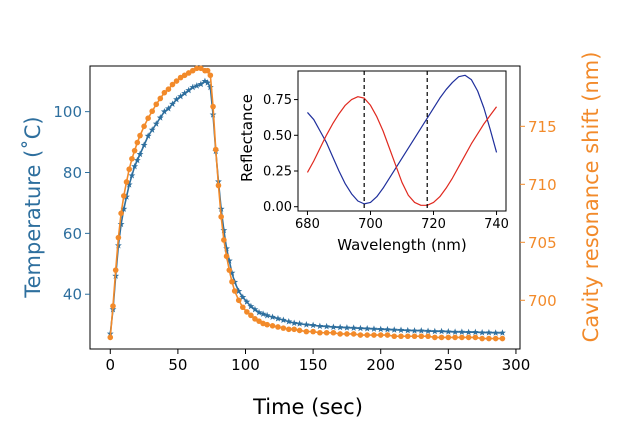  Describe the element at coordinates (277, 172) in the screenshot. I see `inset-y-tick-label: 0.25` at that location.